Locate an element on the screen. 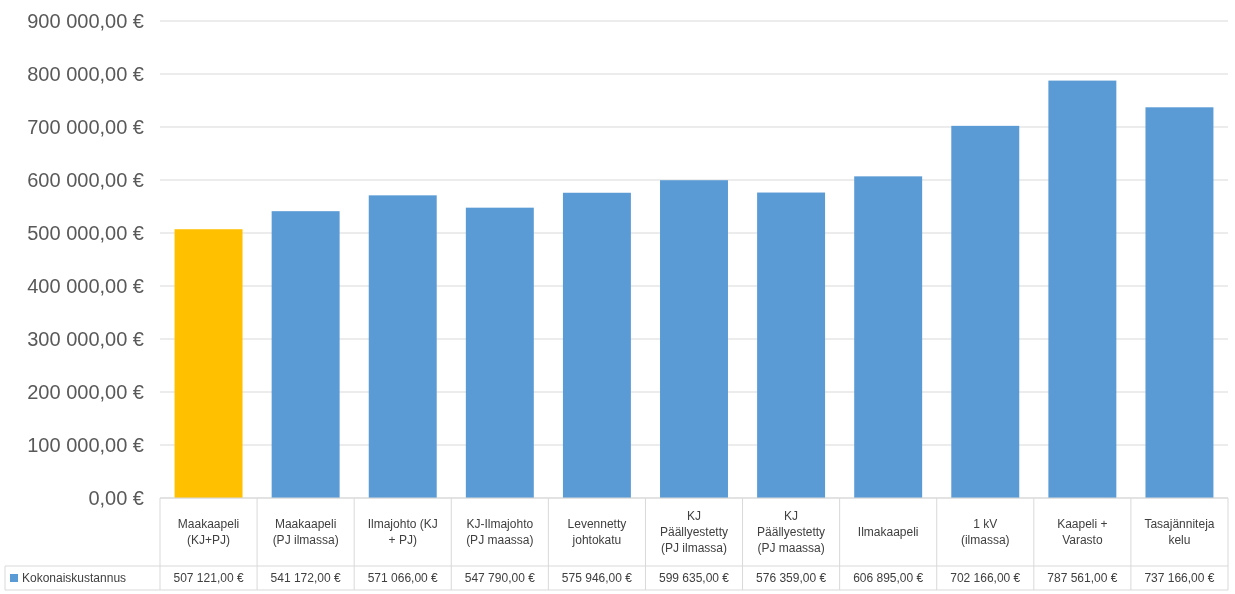  data-label: 737 166,00 € is located at coordinates (1179, 578).